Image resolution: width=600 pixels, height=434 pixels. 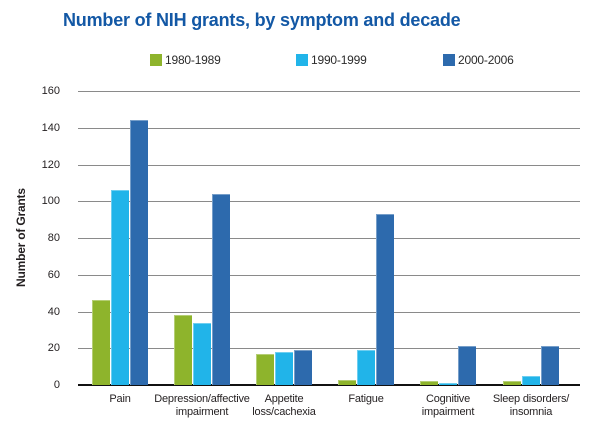 I want to click on x-label-line: Pain, so click(x=120, y=399).